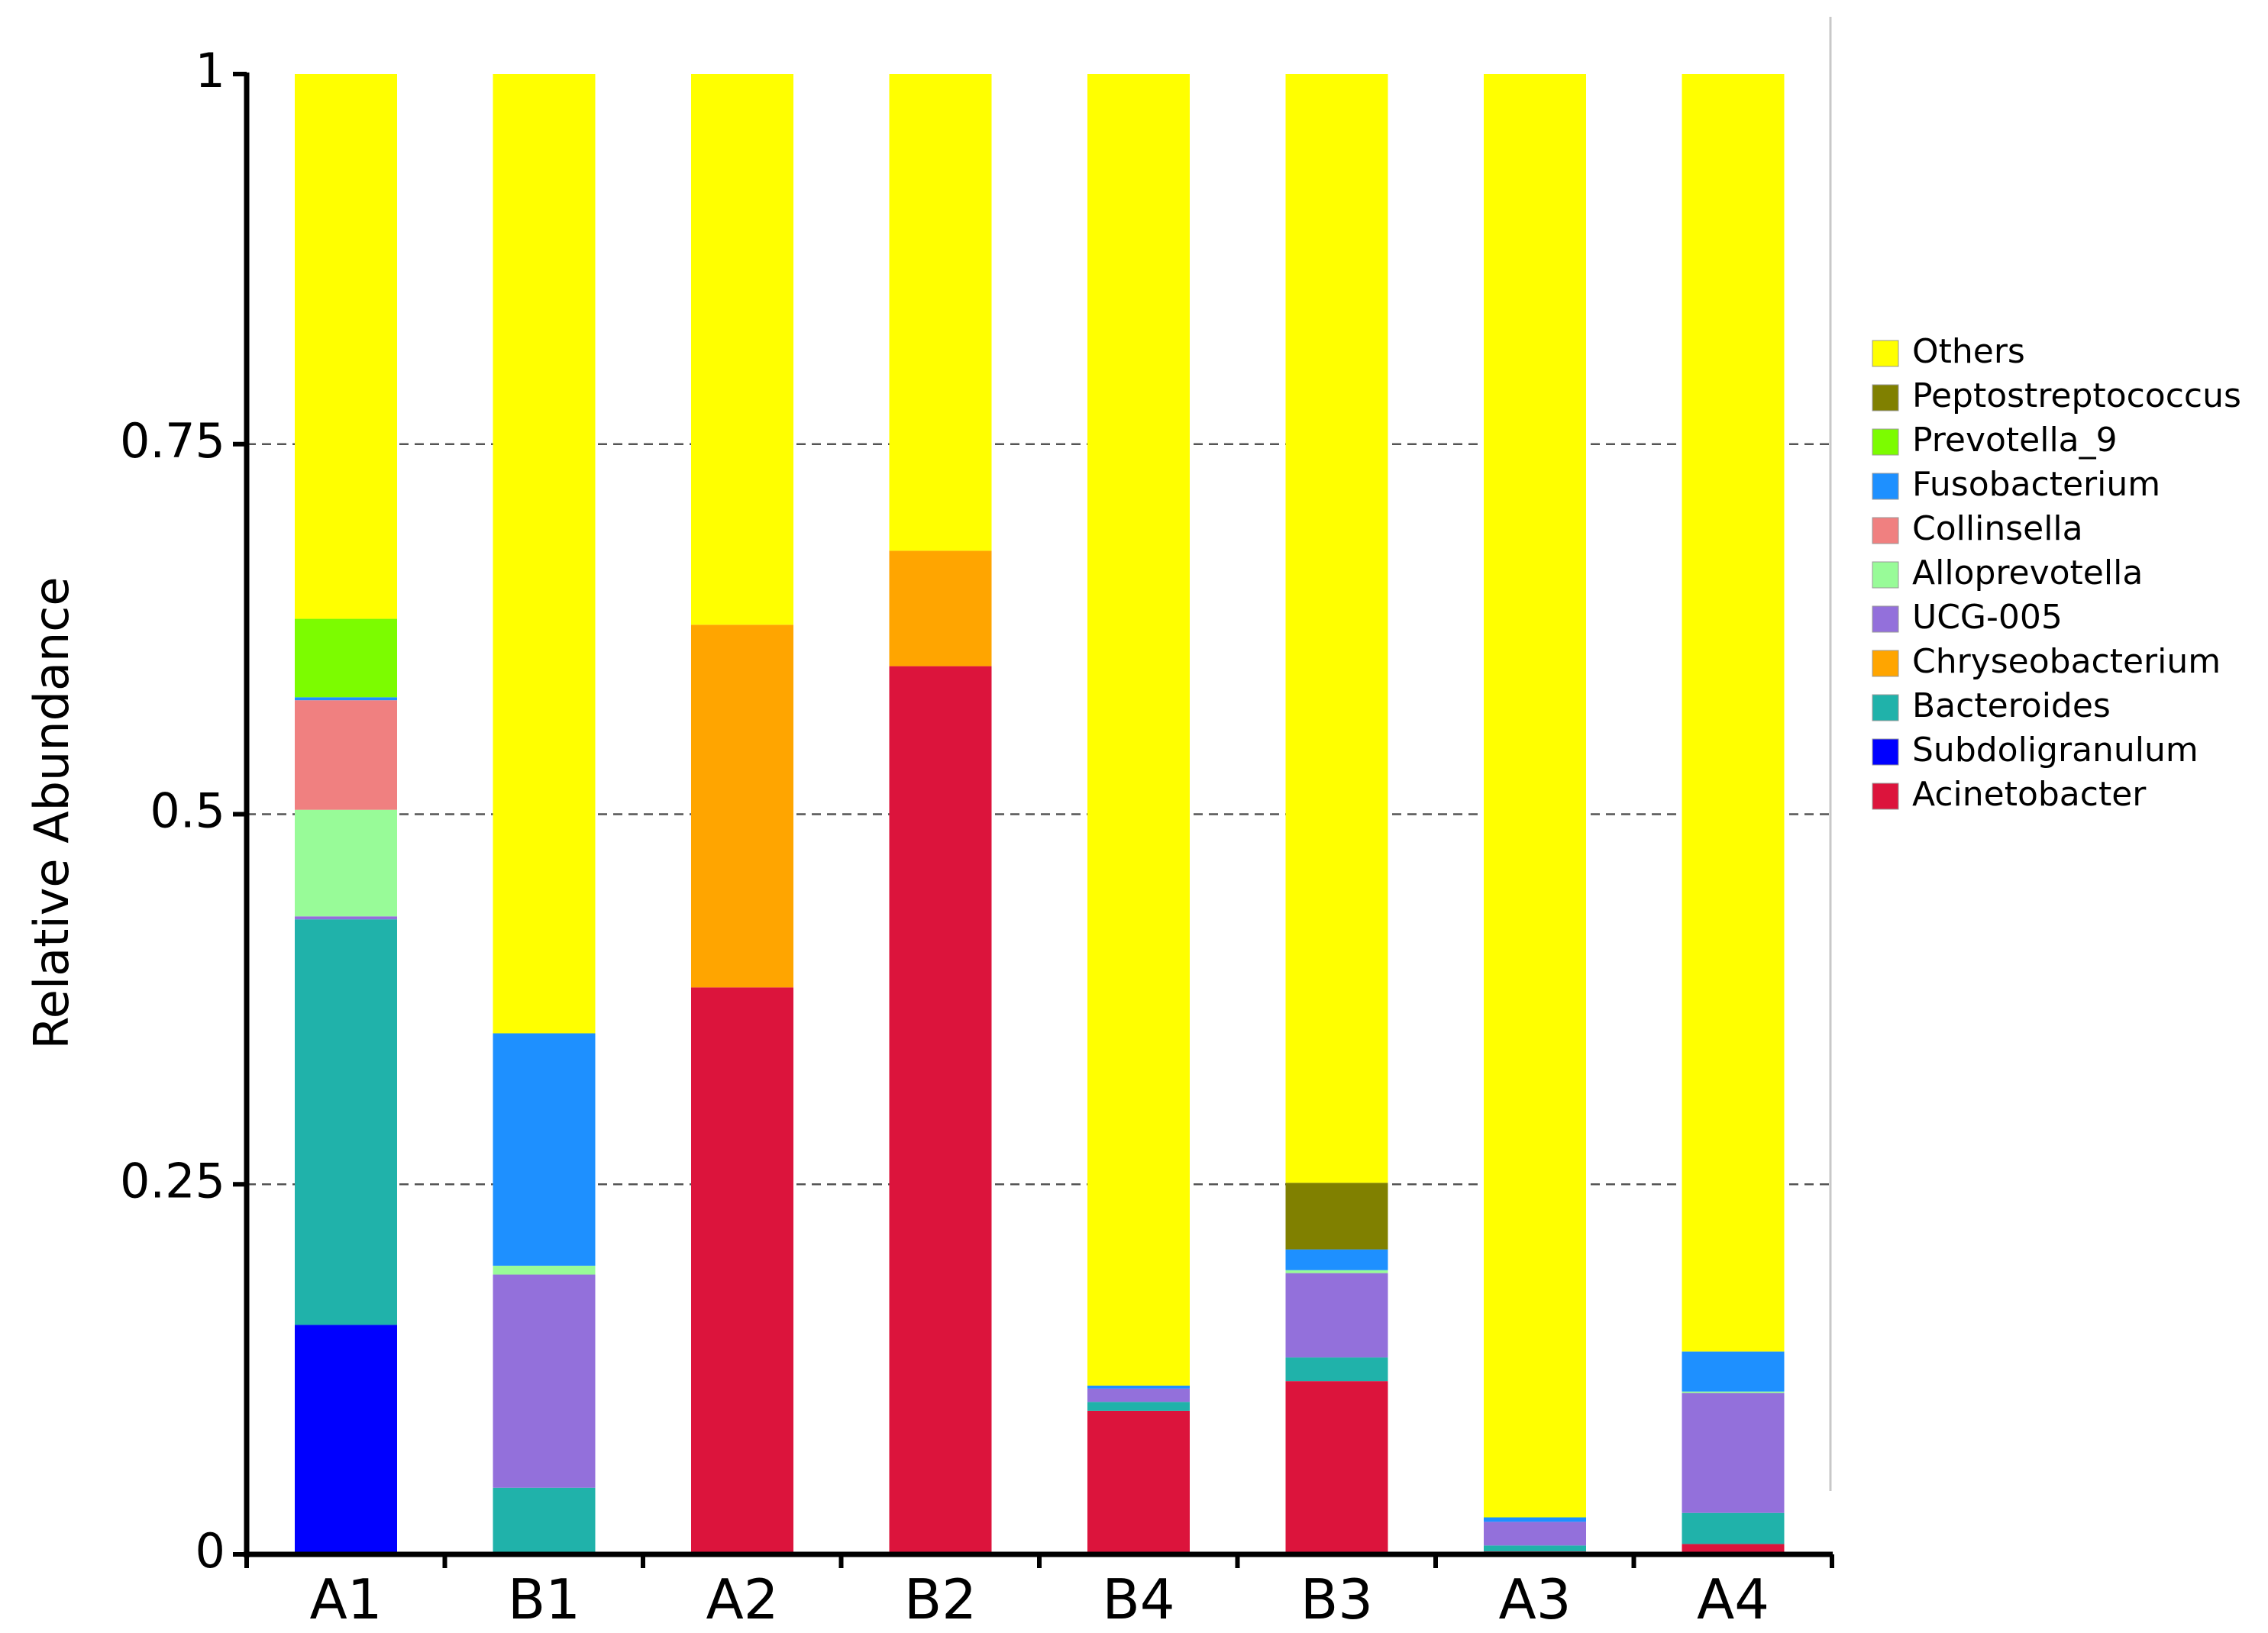  What do you see at coordinates (545, 1149) in the screenshot?
I see `bar-segment-B1-Fusobacterium` at bounding box center [545, 1149].